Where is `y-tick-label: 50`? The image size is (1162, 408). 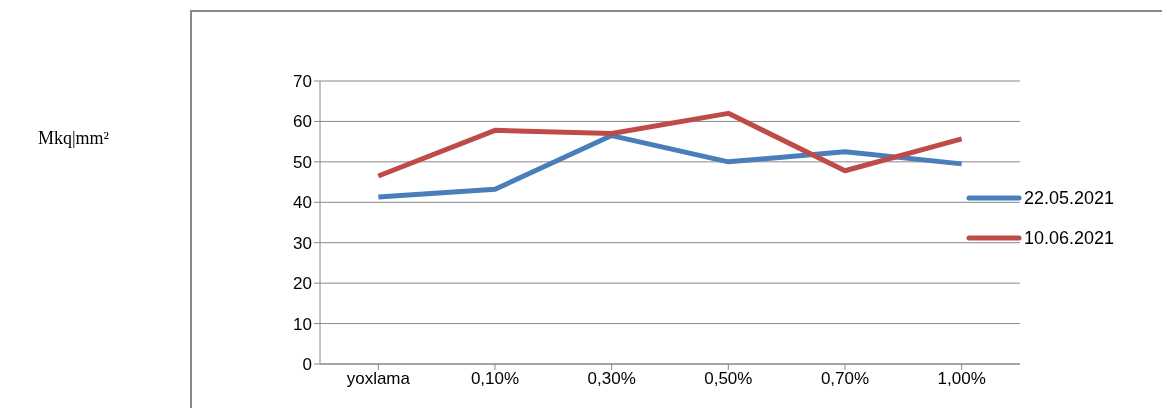 y-tick-label: 50 is located at coordinates (302, 162).